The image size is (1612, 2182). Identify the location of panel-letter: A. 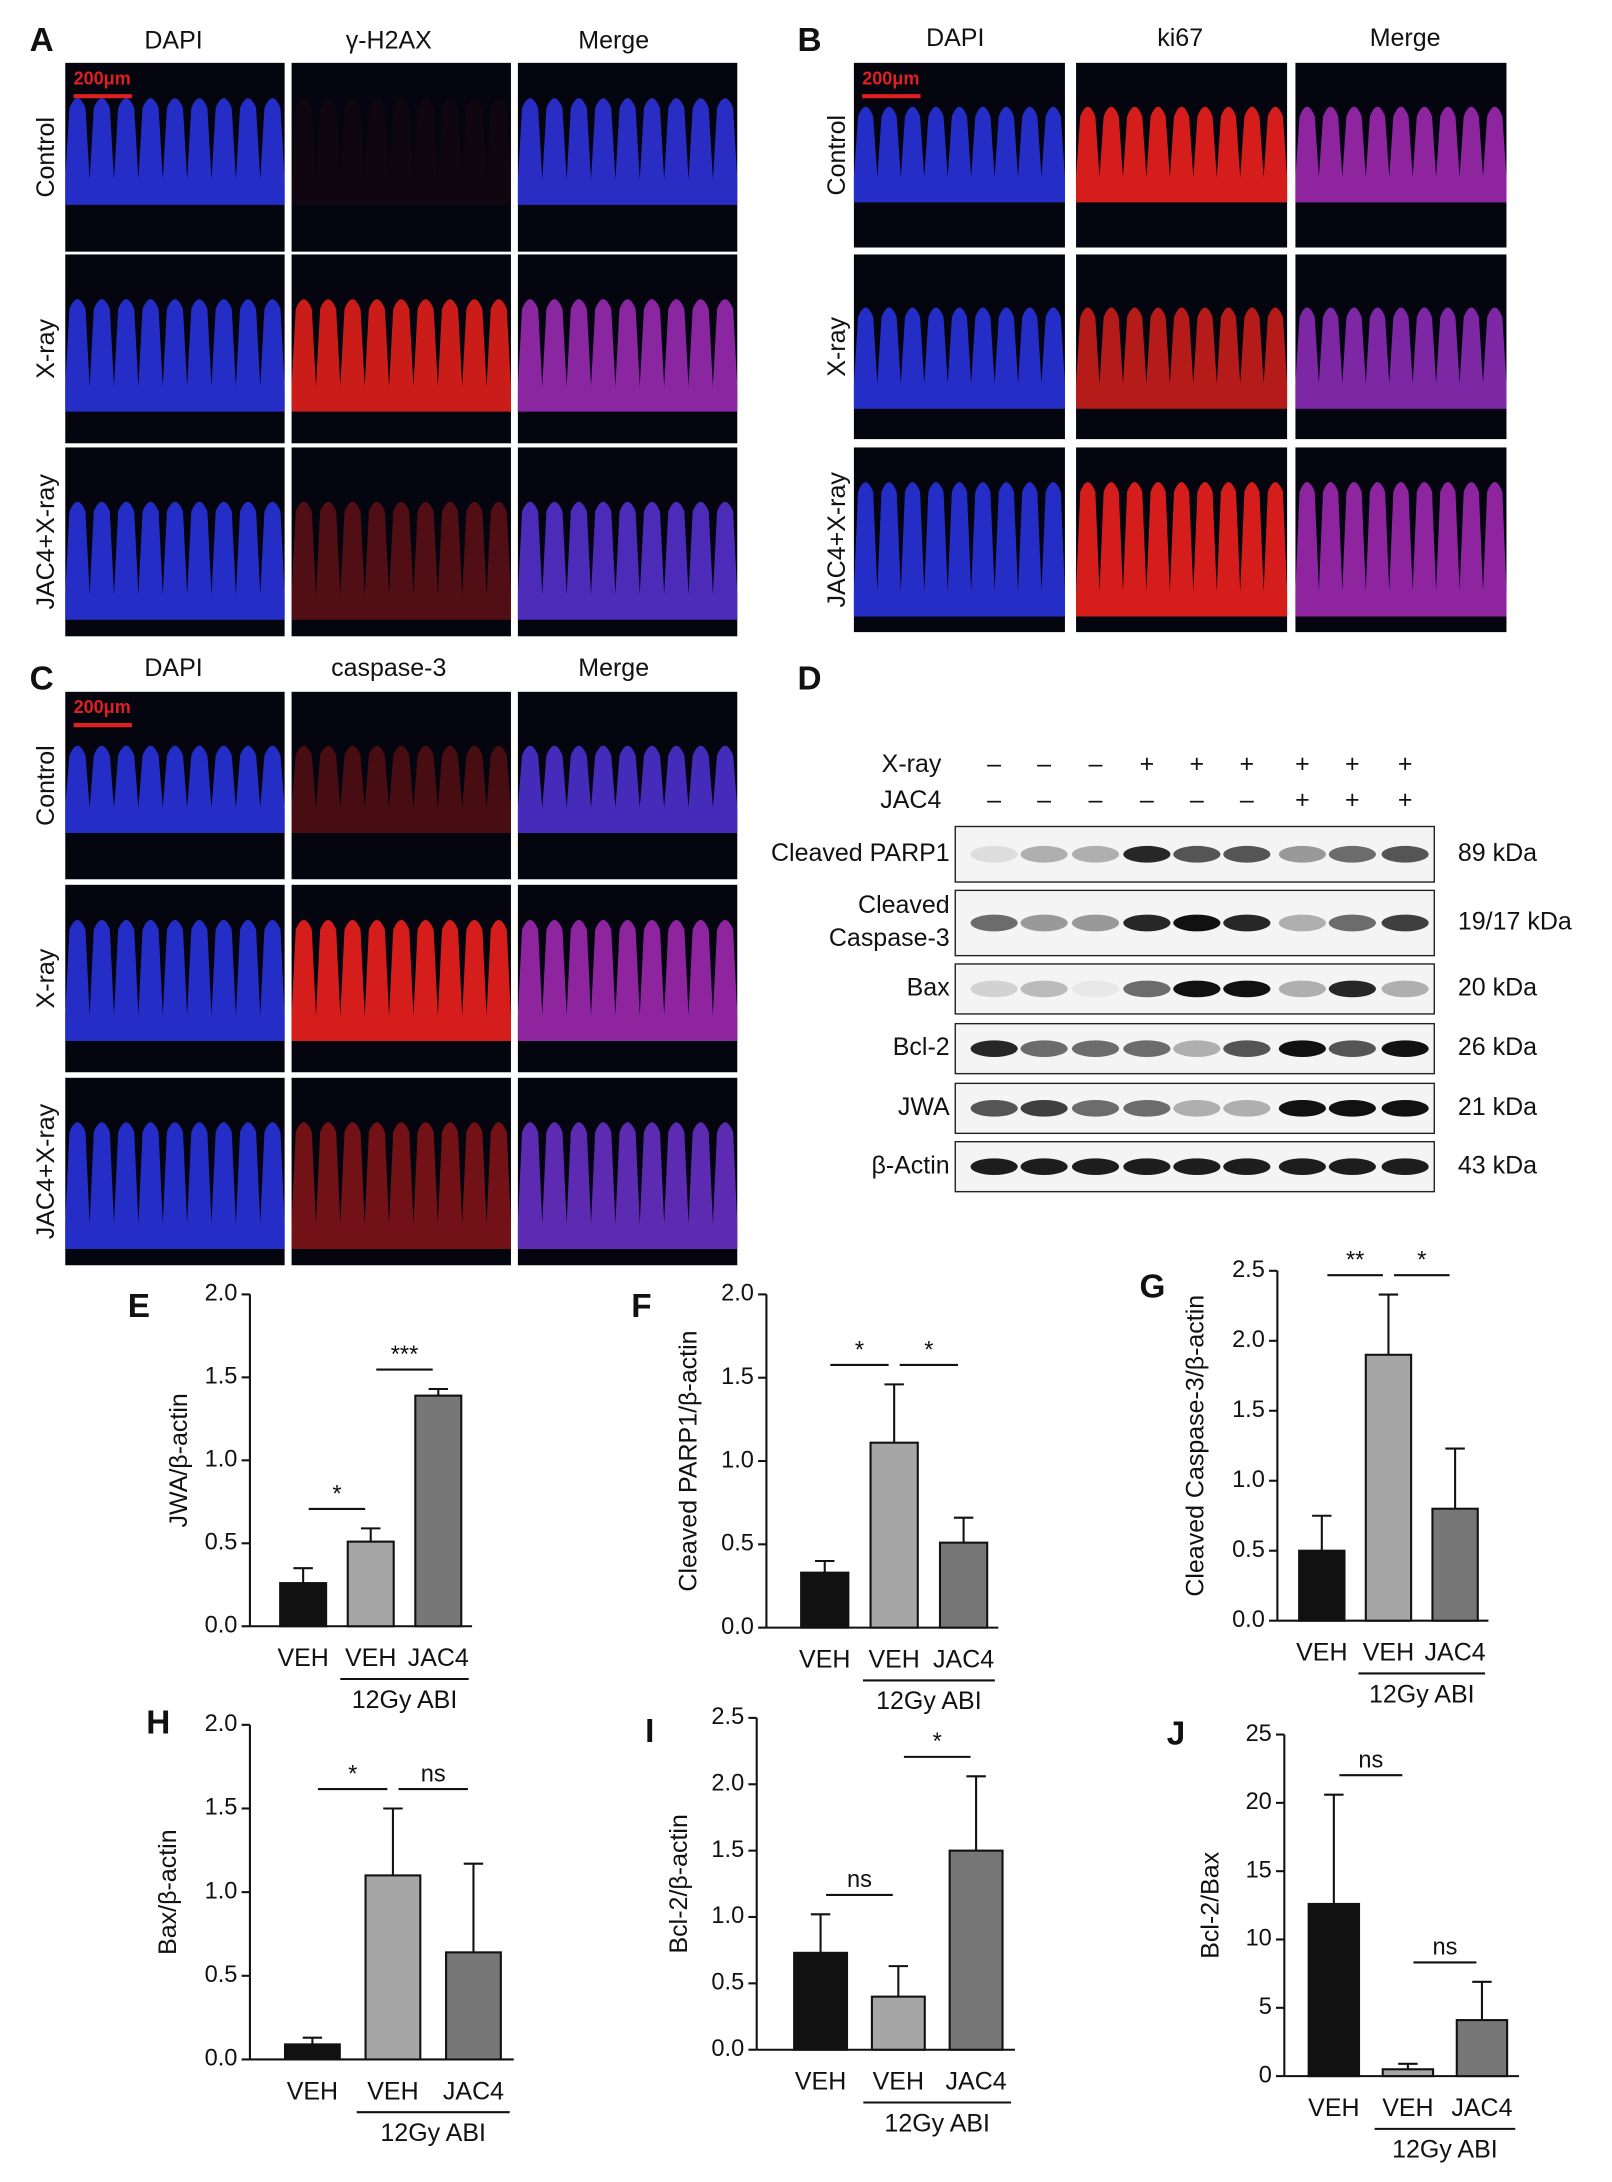
(42, 40).